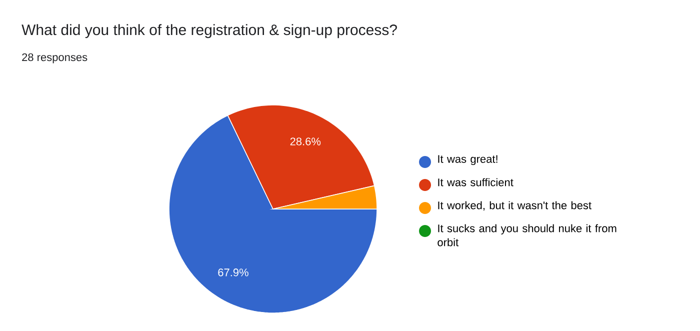 The height and width of the screenshot is (331, 700). What do you see at coordinates (209, 31) in the screenshot?
I see `chart-title: What did you think of the registration & sign-up process?` at bounding box center [209, 31].